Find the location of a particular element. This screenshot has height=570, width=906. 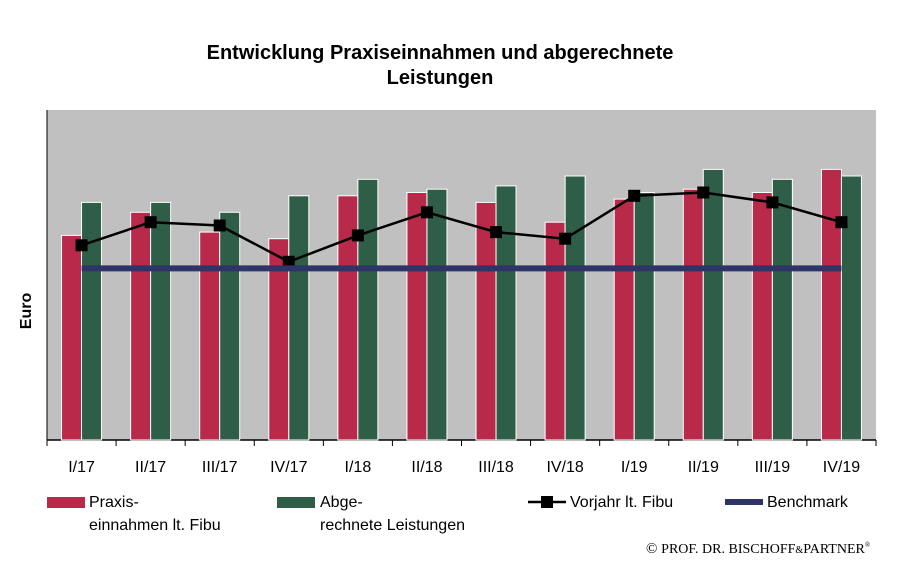

x-tick-label: I/17 is located at coordinates (81, 467).